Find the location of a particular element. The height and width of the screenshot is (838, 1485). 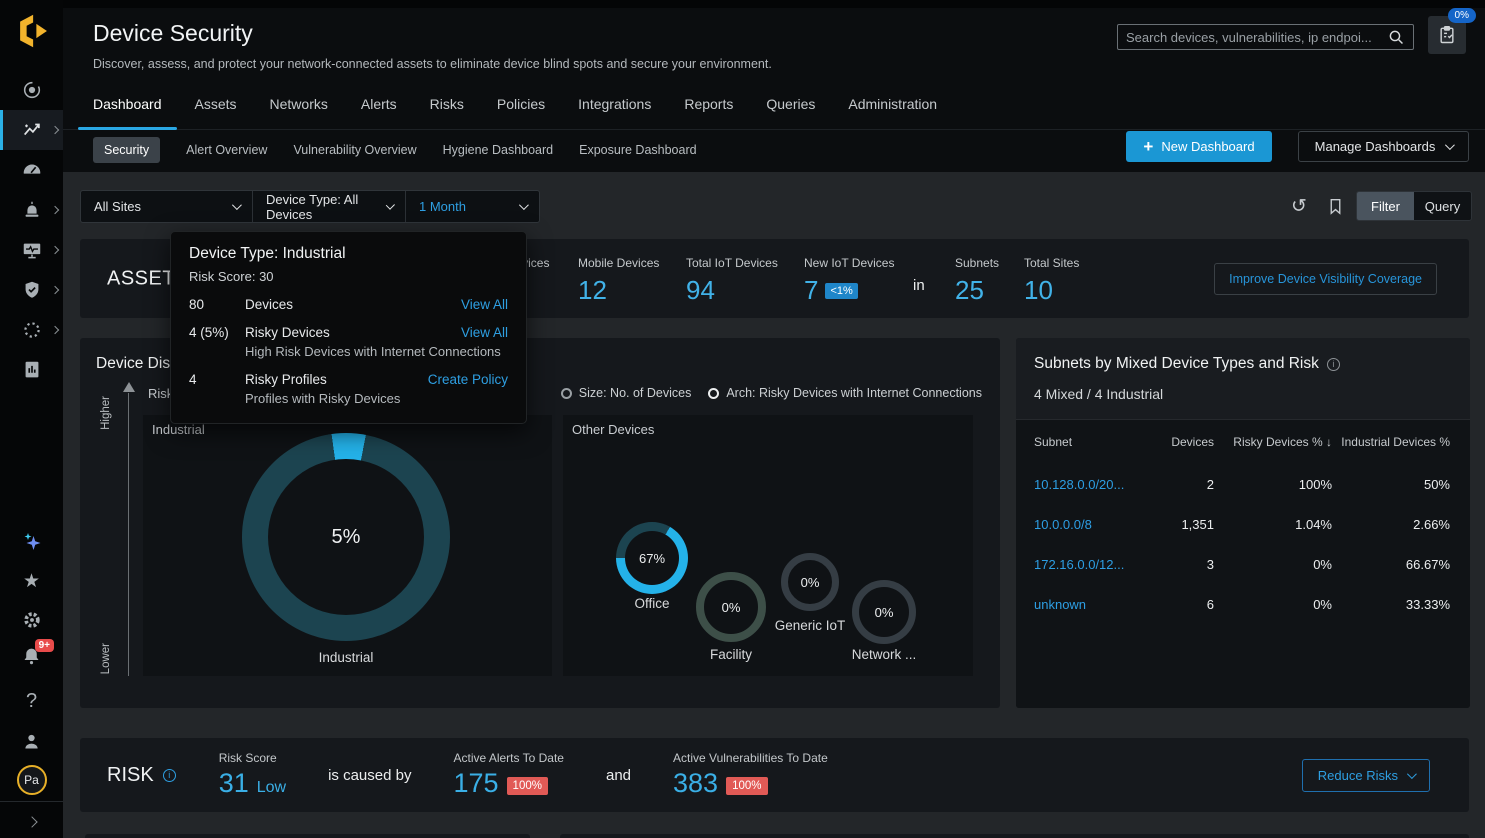

coverage-checklist-button: 0% is located at coordinates (1452, 31).